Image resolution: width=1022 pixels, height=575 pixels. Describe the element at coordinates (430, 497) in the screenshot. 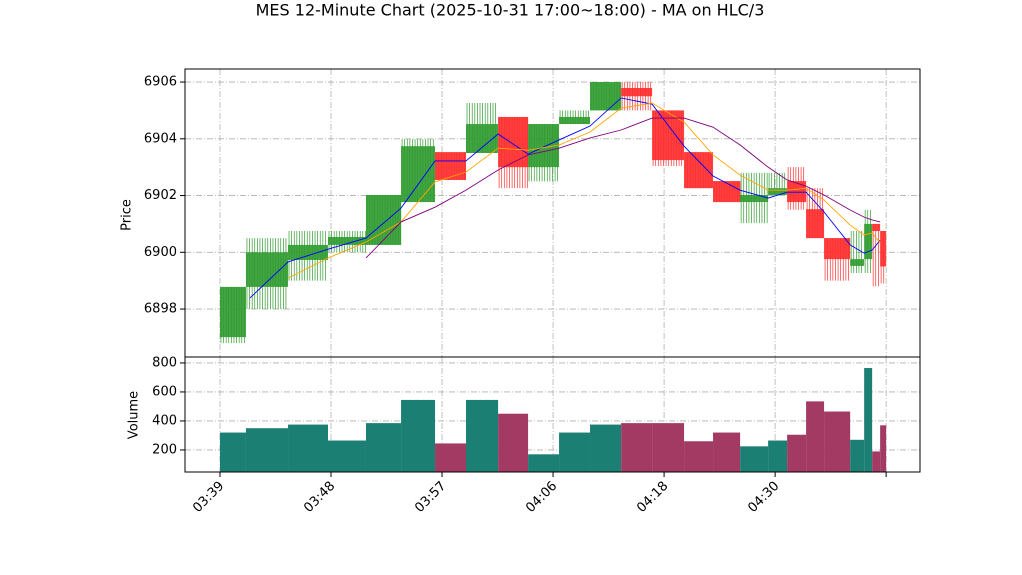

I see `x-tick-label: 03:57` at that location.